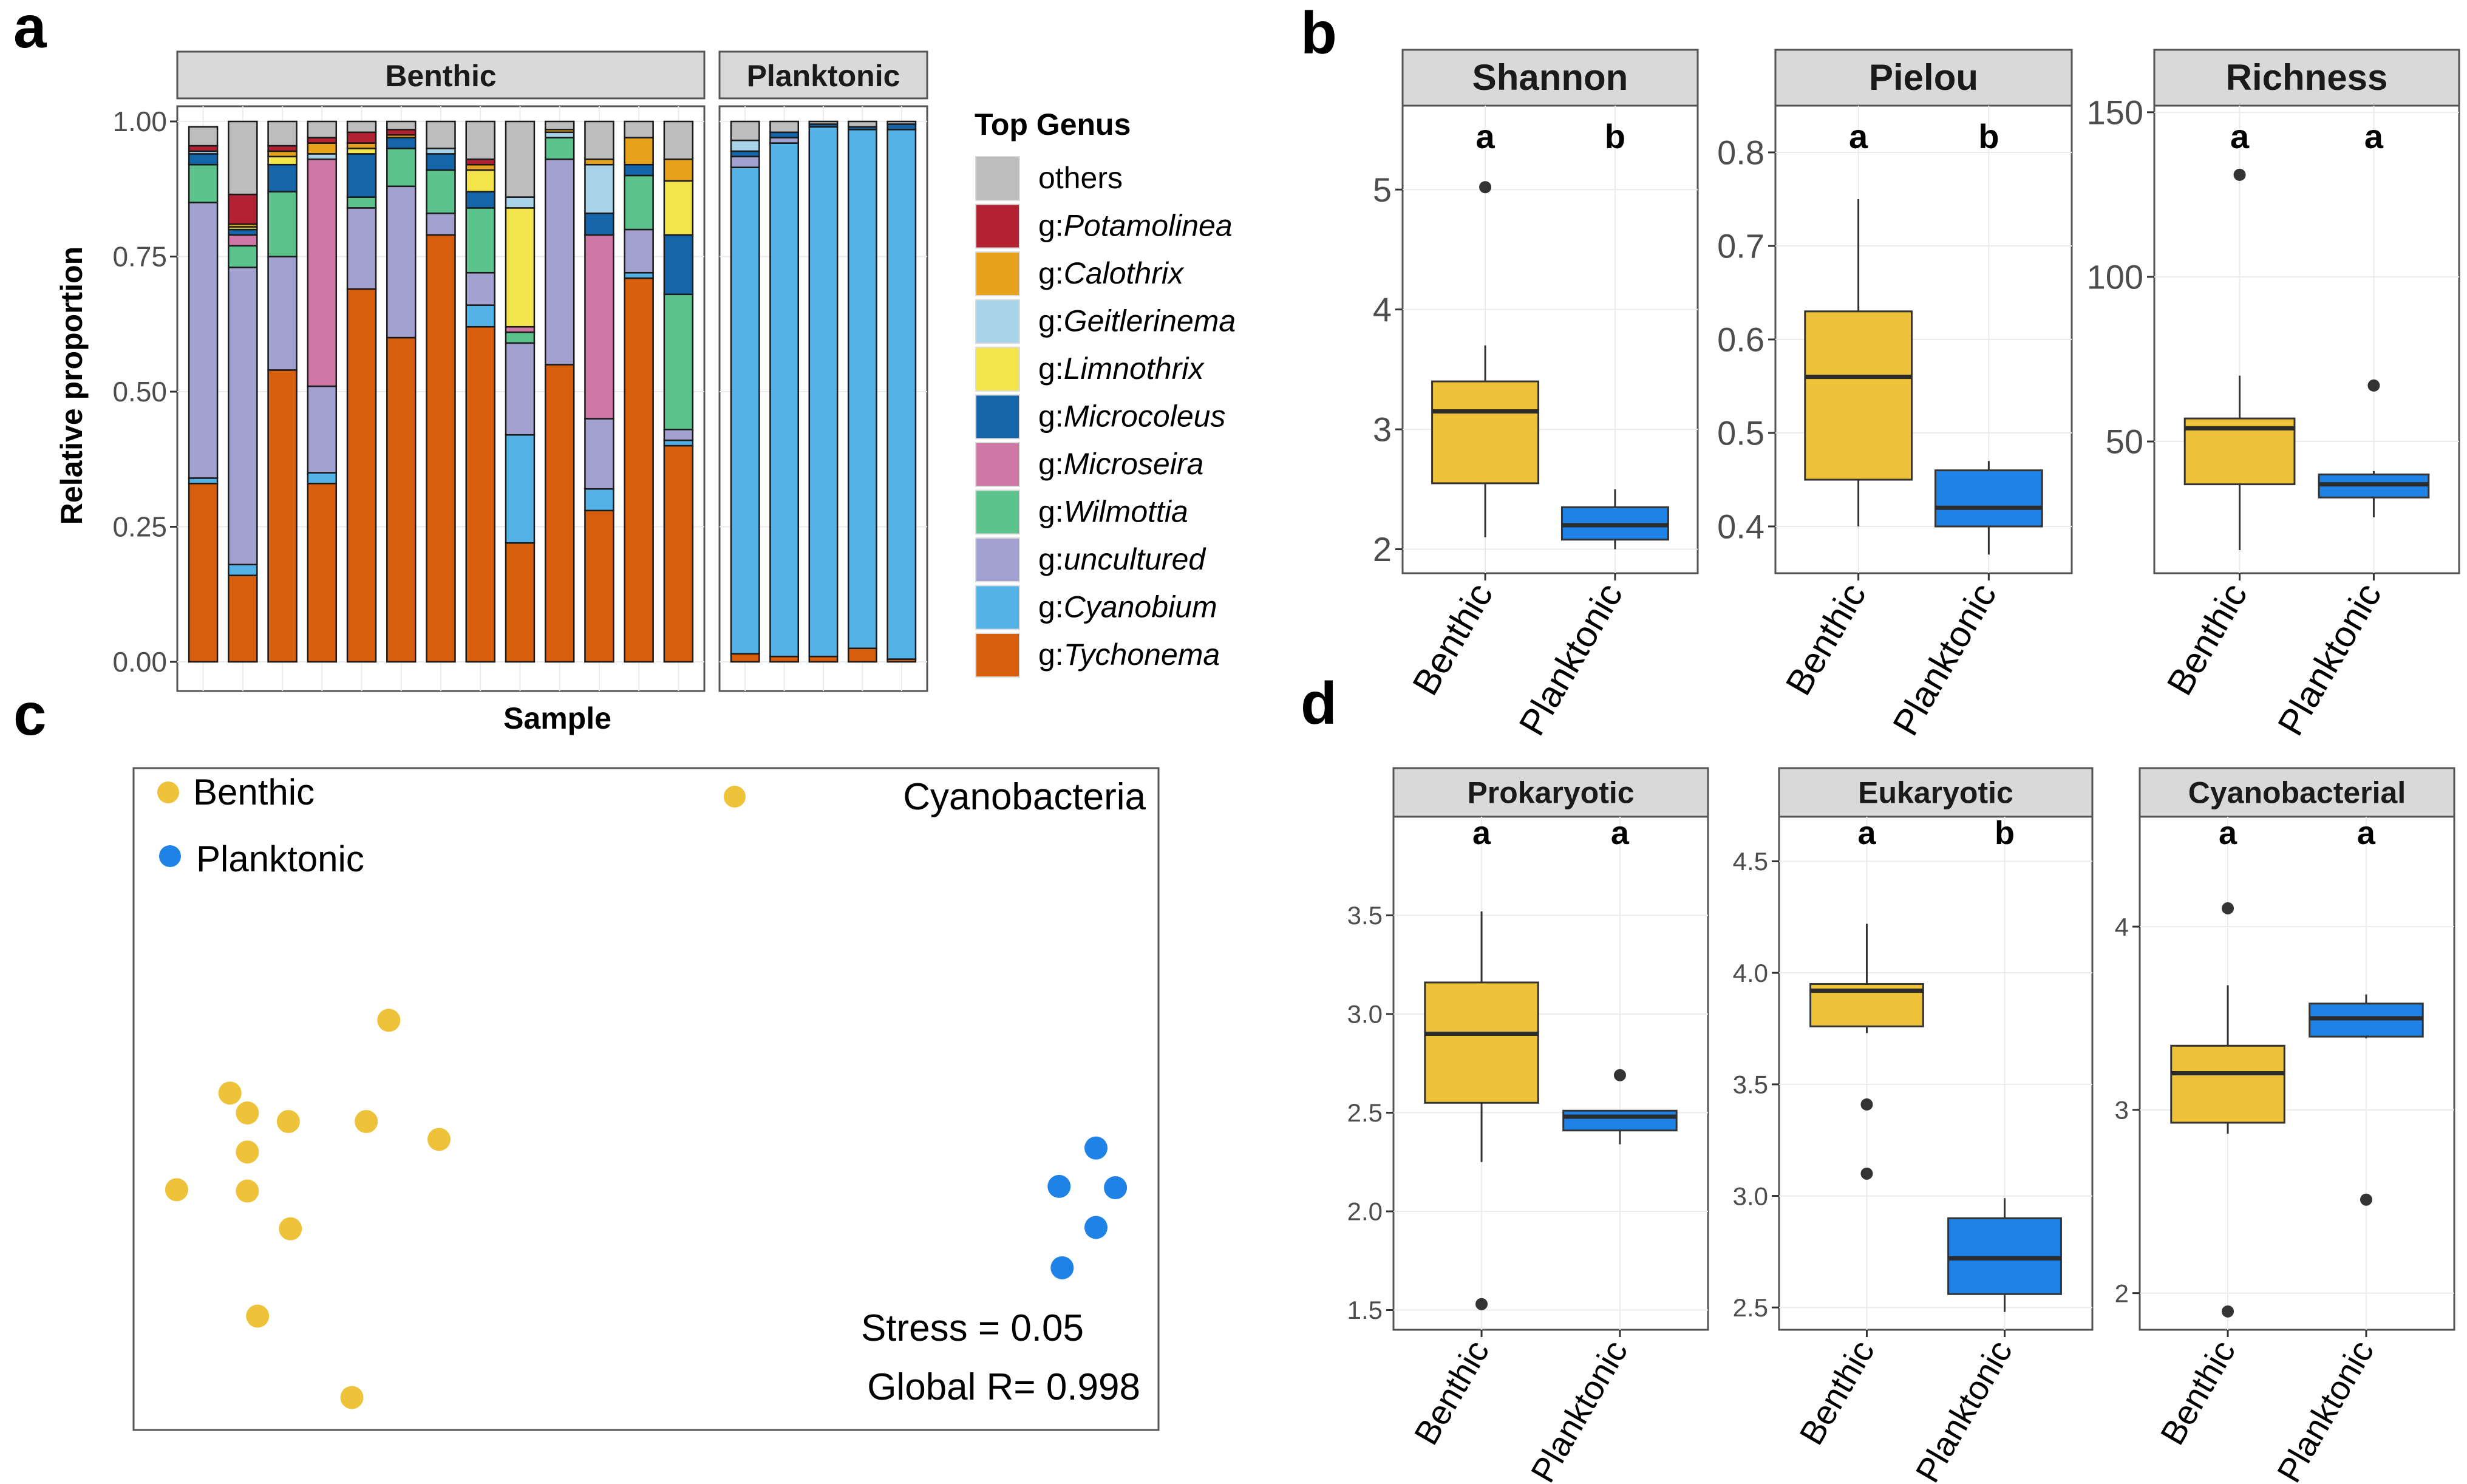 The width and height of the screenshot is (2467, 1484). What do you see at coordinates (997, 321) in the screenshot?
I see `legend-key-geitlerinema` at bounding box center [997, 321].